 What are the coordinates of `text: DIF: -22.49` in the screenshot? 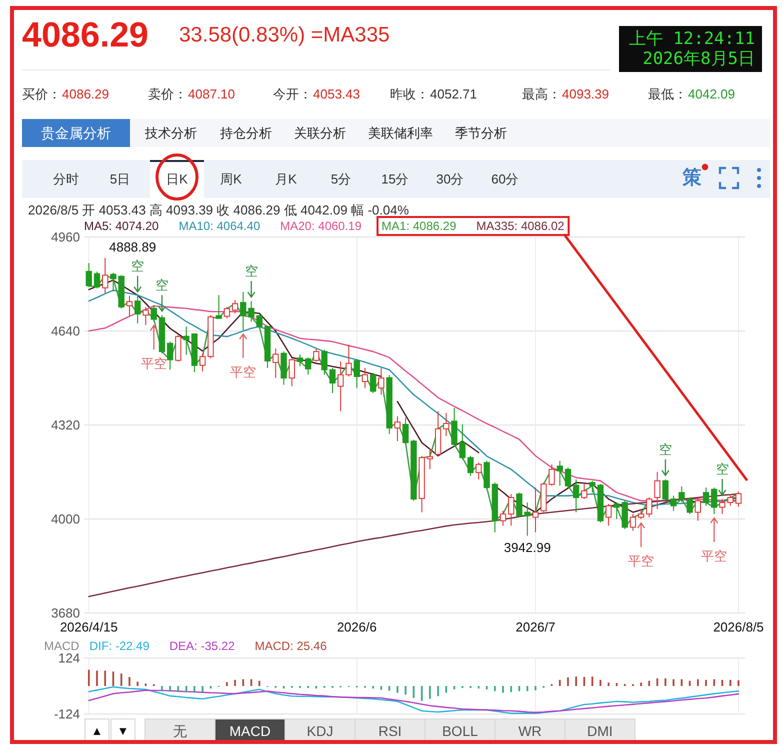 It's located at (119, 646).